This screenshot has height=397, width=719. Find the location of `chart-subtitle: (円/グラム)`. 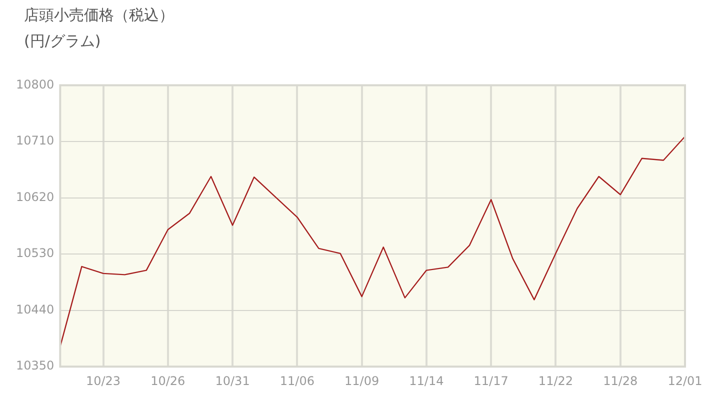

chart-subtitle: (円/グラム) is located at coordinates (62, 41).